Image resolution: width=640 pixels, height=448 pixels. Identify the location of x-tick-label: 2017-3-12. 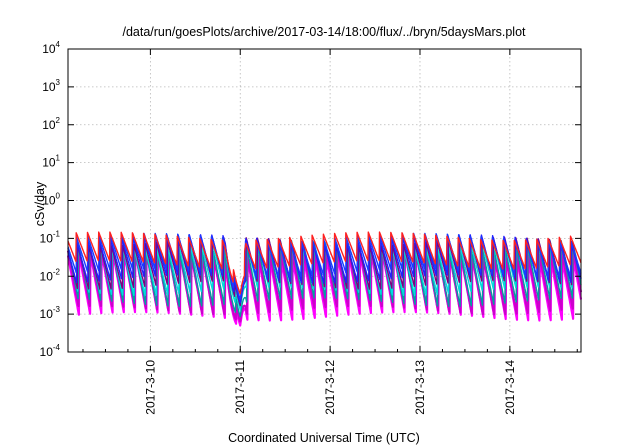
(330, 387).